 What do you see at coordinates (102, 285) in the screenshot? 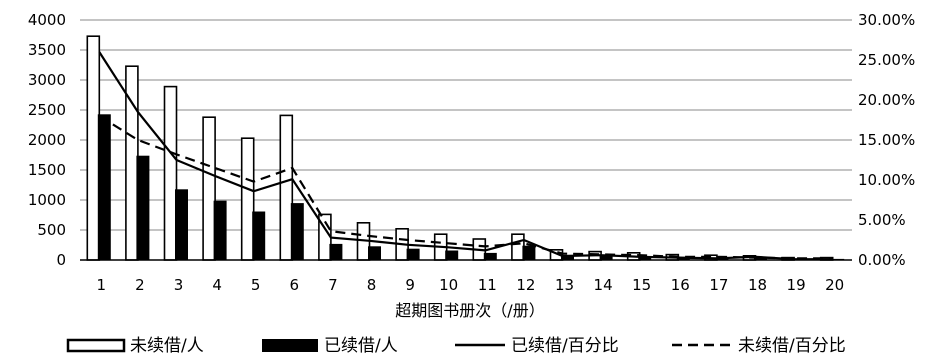
I see `x-tick-label: 1` at bounding box center [102, 285].